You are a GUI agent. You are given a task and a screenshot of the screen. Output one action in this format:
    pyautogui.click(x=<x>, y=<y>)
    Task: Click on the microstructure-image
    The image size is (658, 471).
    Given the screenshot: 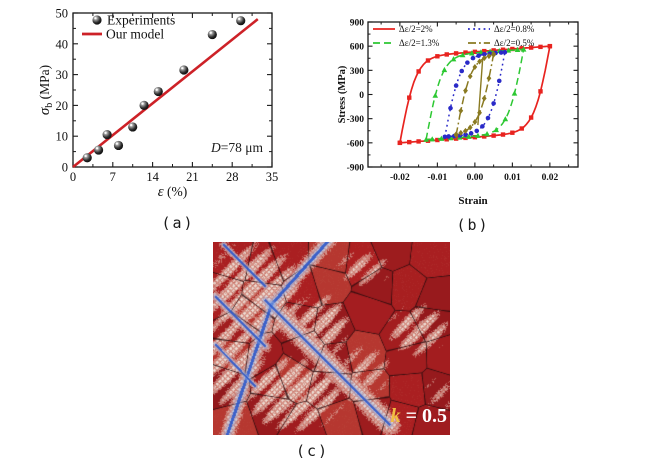 What is the action you would take?
    pyautogui.click(x=331, y=338)
    